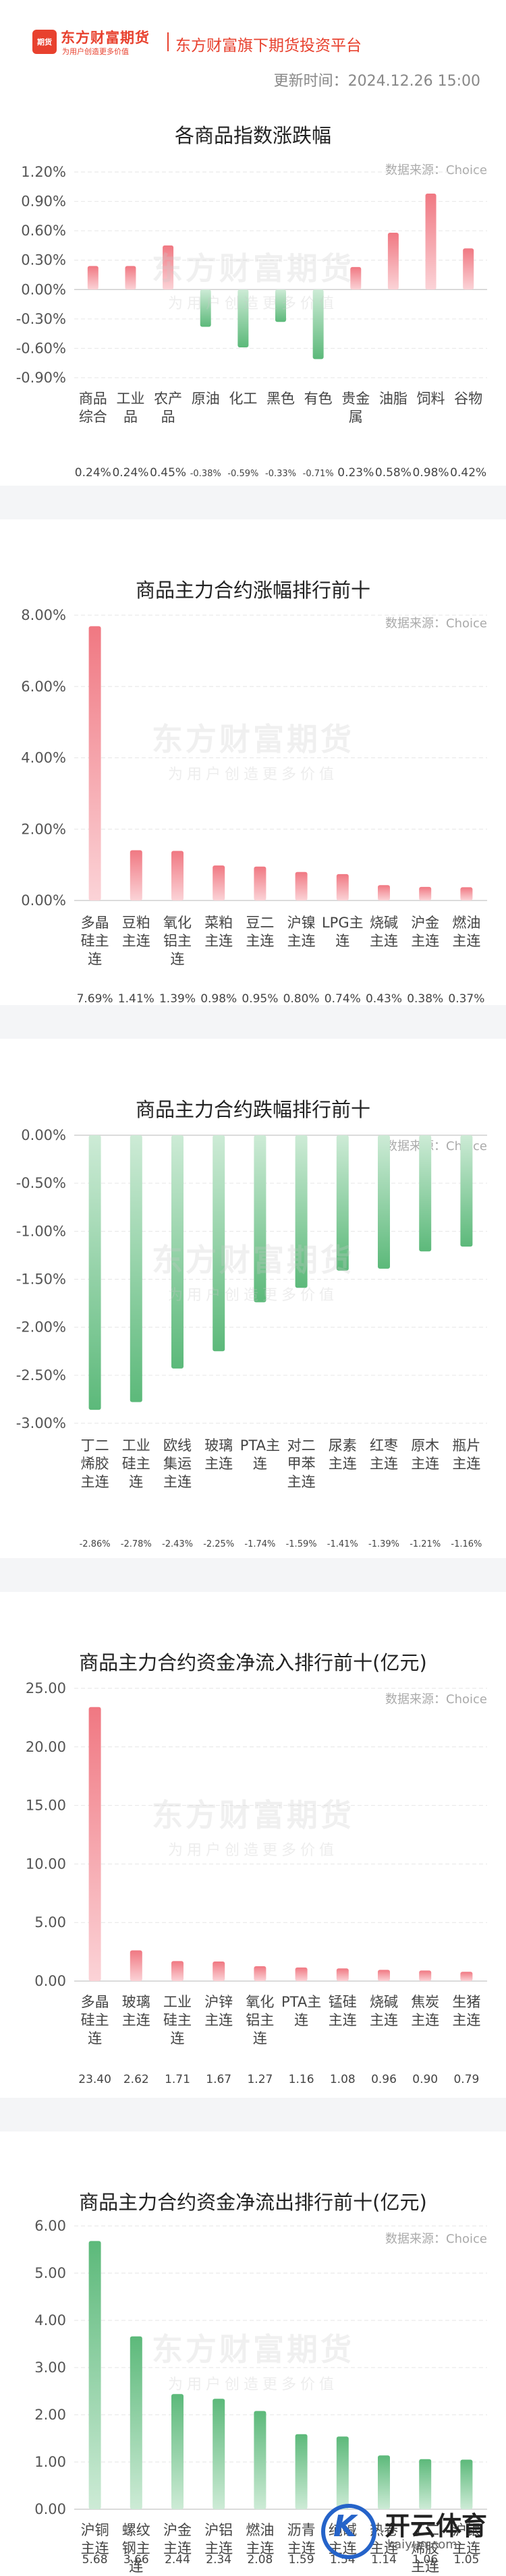 The image size is (506, 2576). What do you see at coordinates (95, 1463) in the screenshot?
I see `category-label: 丁二烯胶主连` at bounding box center [95, 1463].